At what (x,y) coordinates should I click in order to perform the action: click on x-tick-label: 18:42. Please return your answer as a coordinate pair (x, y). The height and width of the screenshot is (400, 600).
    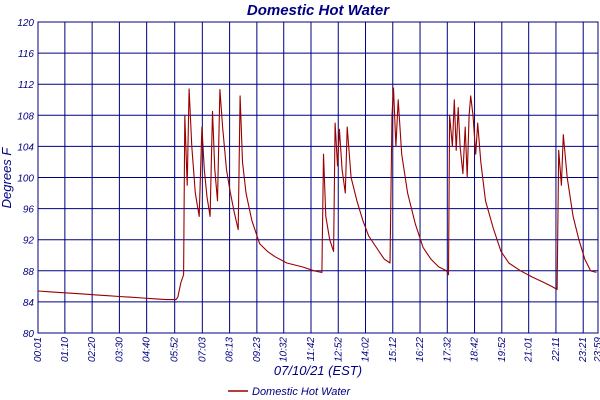
    Looking at the image, I should click on (475, 349).